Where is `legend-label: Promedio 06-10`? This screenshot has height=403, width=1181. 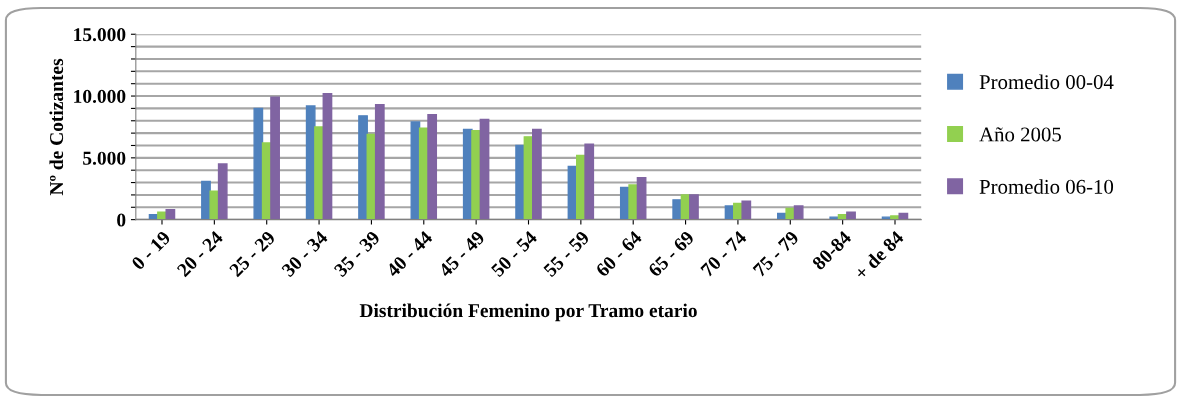
legend-label: Promedio 06-10 is located at coordinates (1046, 186).